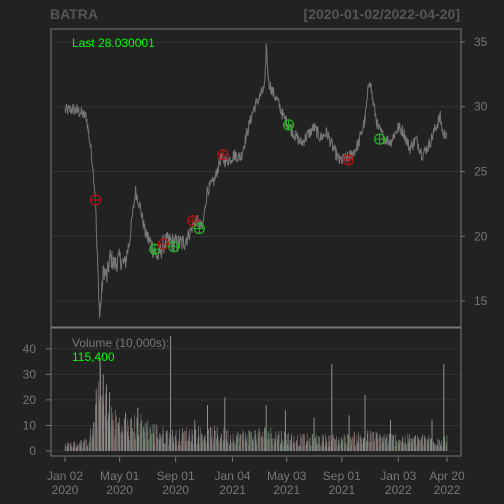 The image size is (504, 504). I want to click on x-tick-label: Jan 03, so click(398, 476).